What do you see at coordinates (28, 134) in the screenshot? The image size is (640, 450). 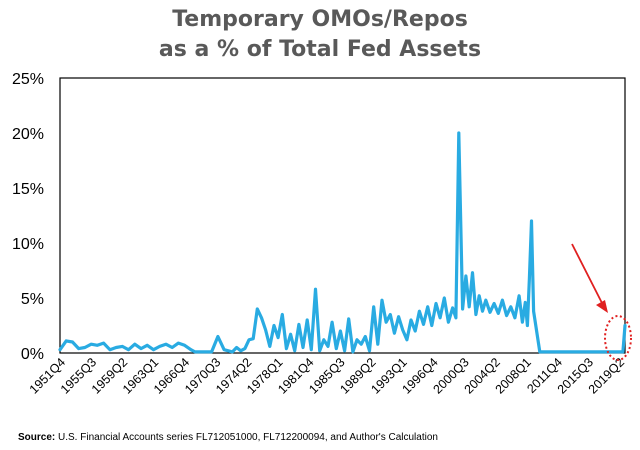 I see `y-tick-label: 20%` at bounding box center [28, 134].